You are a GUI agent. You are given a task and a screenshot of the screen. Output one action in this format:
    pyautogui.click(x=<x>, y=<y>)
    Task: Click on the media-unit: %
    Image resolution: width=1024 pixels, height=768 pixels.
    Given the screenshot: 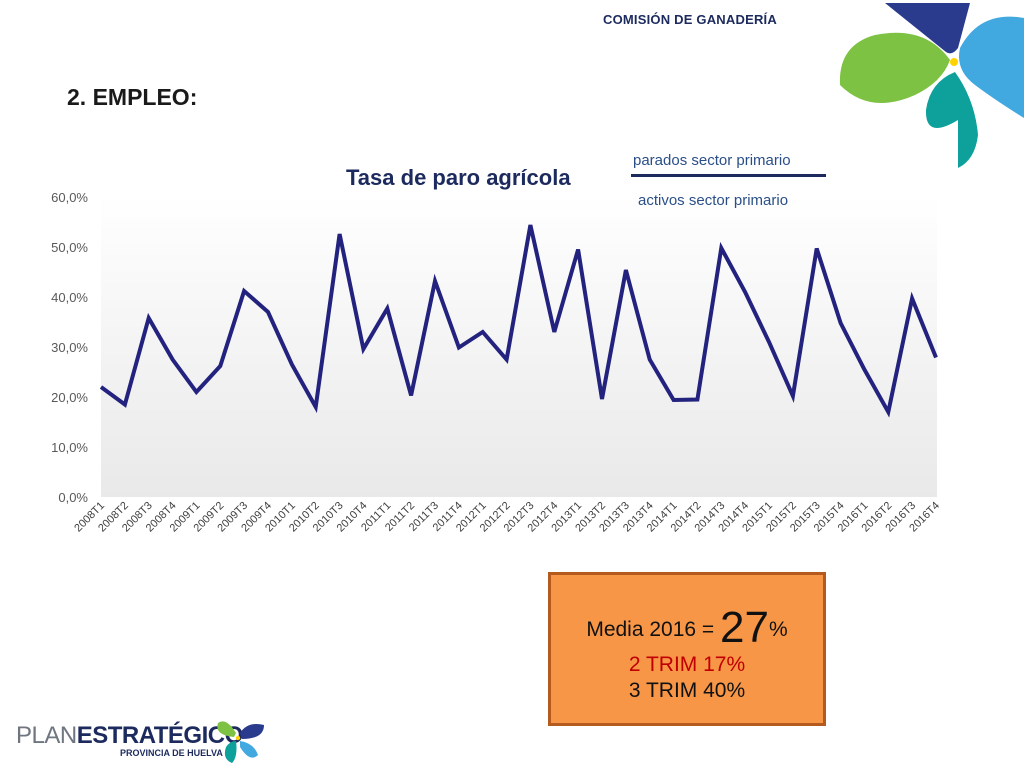 What is the action you would take?
    pyautogui.click(x=778, y=629)
    